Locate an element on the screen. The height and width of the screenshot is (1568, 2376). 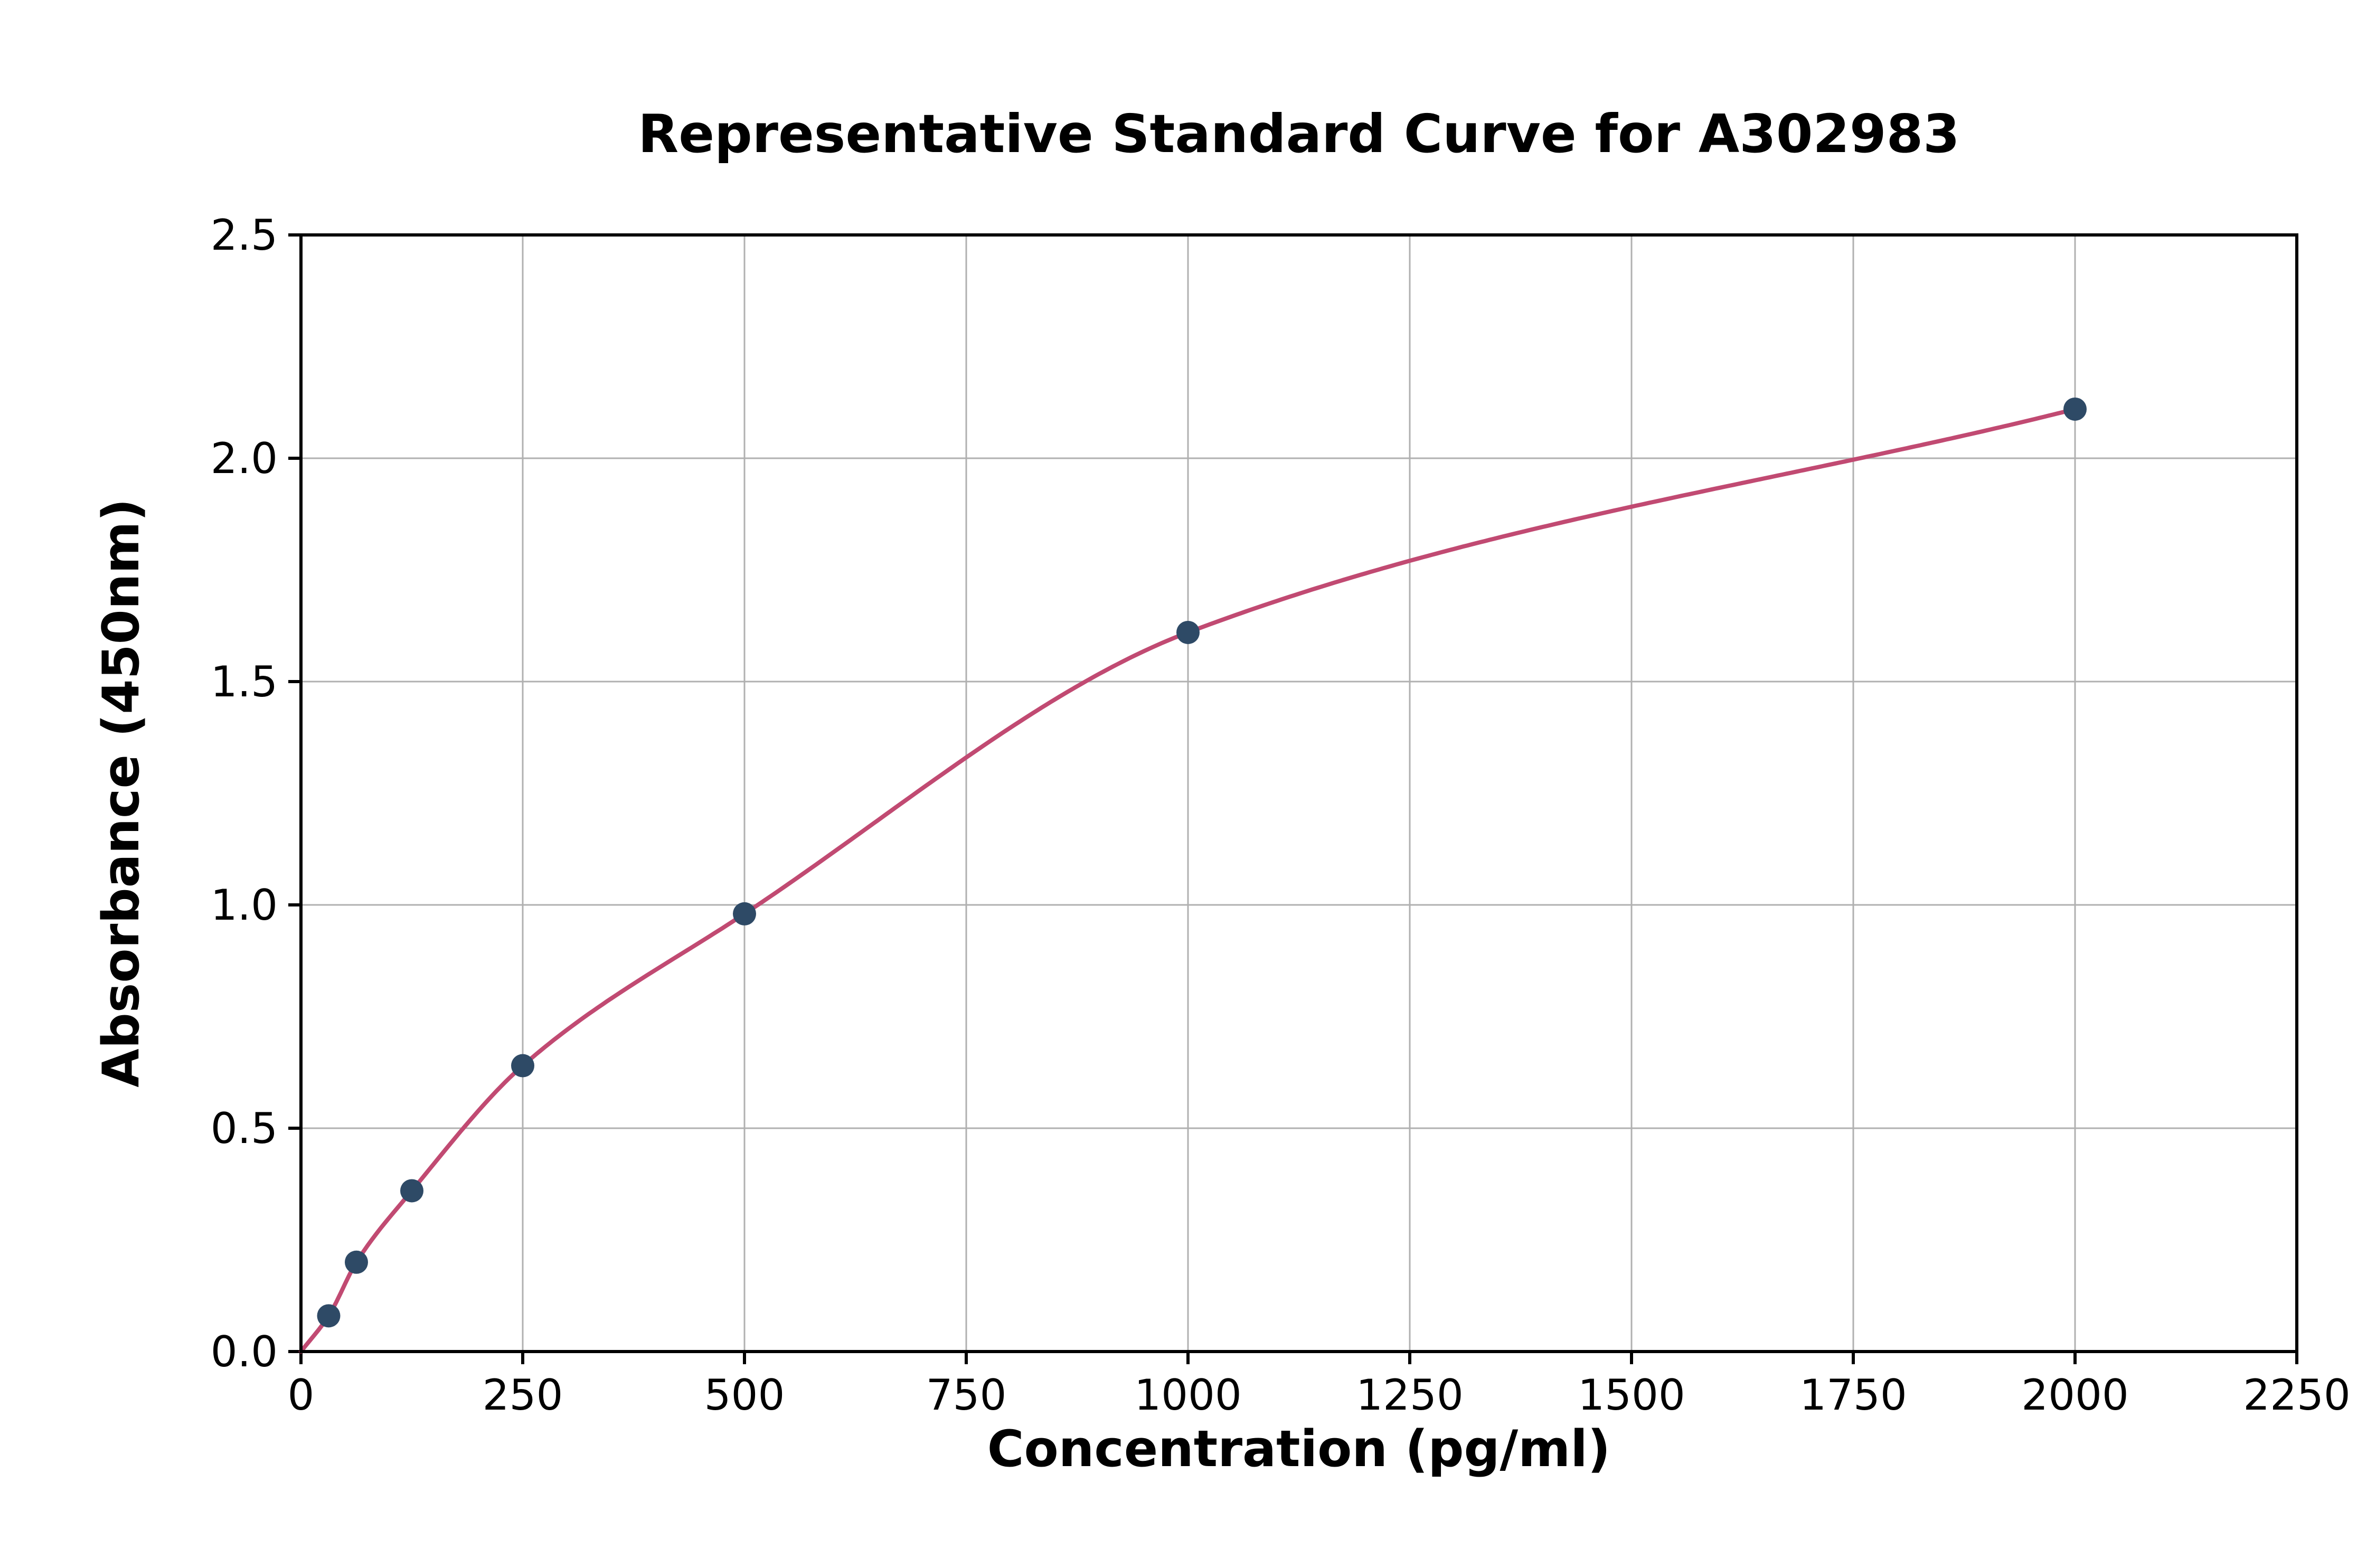
y-tick-label: 2.5 is located at coordinates (244, 235).